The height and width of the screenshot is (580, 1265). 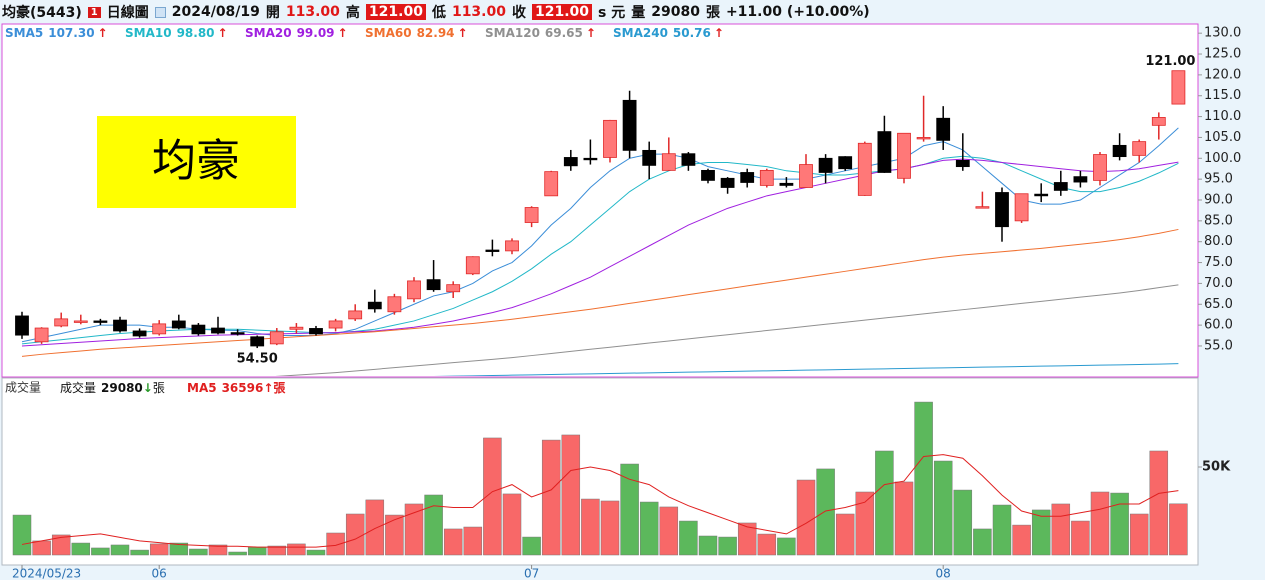 I want to click on volume-unit: 張, so click(x=712, y=13).